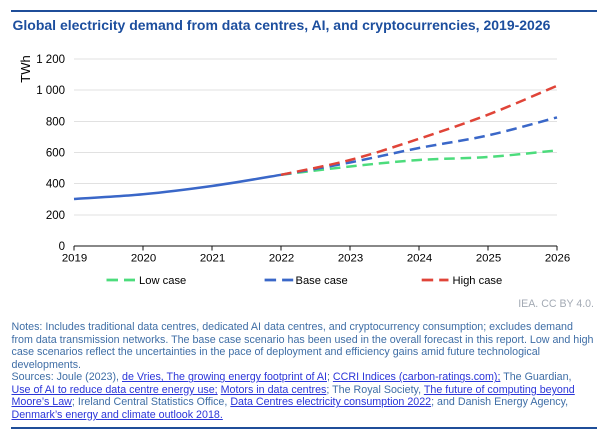 Image resolution: width=616 pixels, height=431 pixels. Describe the element at coordinates (50, 60) in the screenshot. I see `svg-text: 1 200` at that location.